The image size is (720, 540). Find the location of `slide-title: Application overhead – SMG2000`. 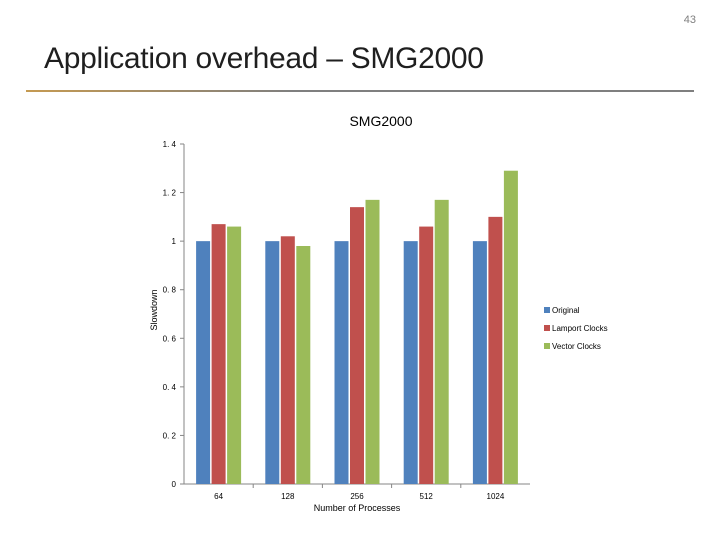

slide-title: Application overhead – SMG2000 is located at coordinates (264, 58).